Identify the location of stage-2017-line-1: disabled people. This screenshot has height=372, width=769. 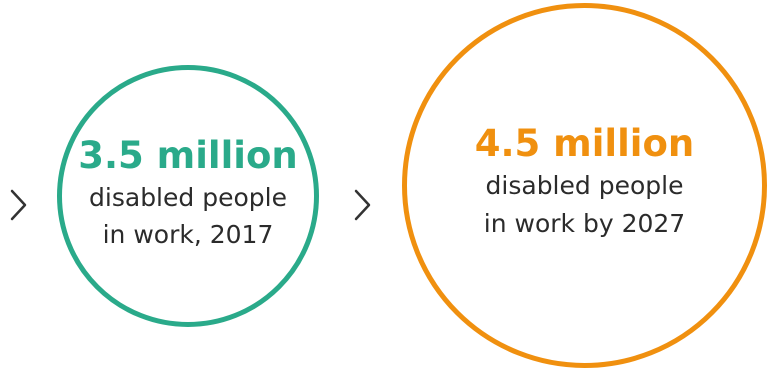
(188, 197).